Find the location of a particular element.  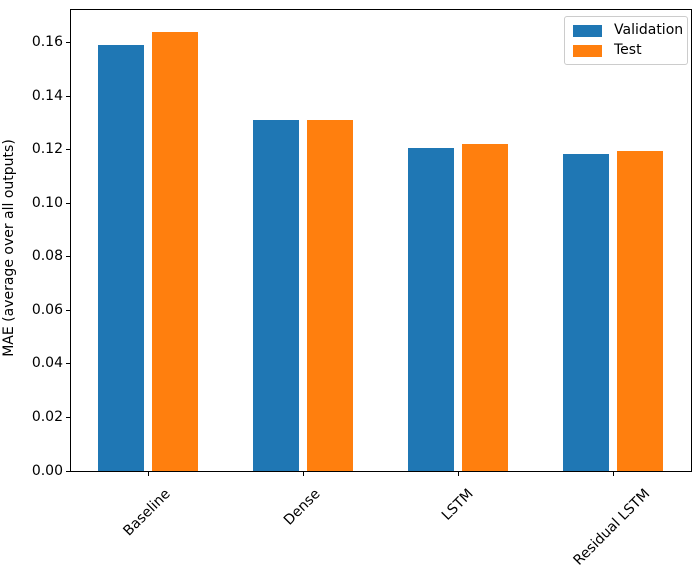

bar-validation-lstm is located at coordinates (430, 309).